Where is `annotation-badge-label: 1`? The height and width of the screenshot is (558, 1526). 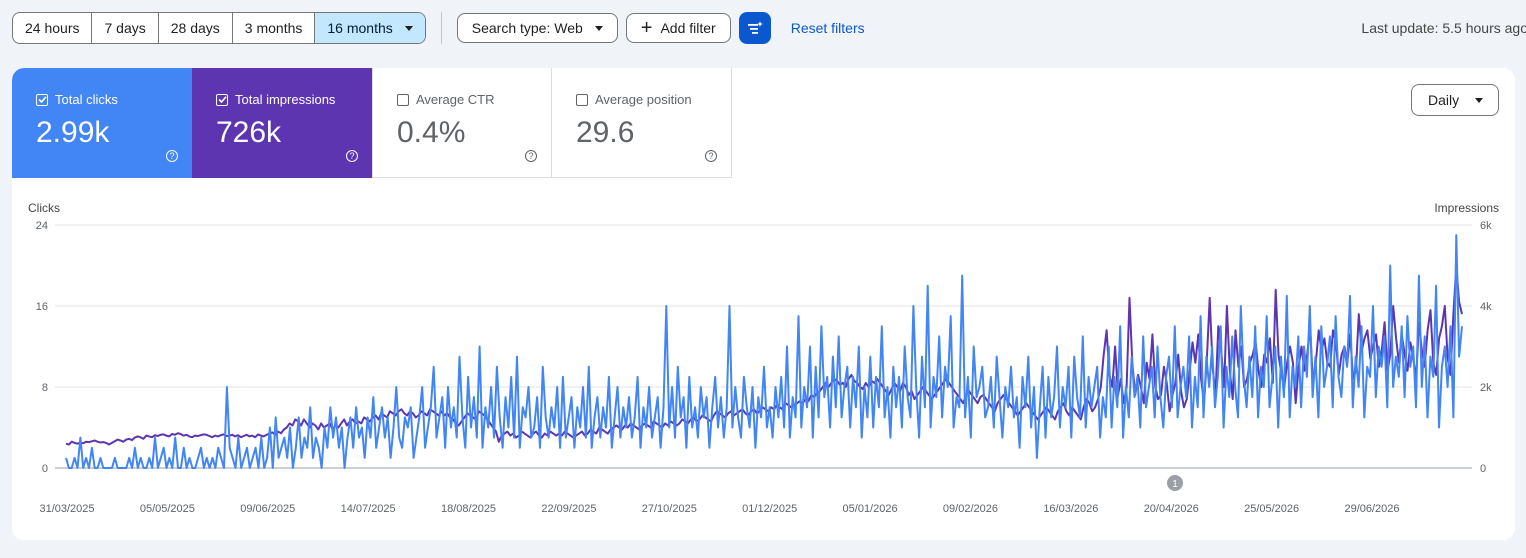 annotation-badge-label: 1 is located at coordinates (1175, 484).